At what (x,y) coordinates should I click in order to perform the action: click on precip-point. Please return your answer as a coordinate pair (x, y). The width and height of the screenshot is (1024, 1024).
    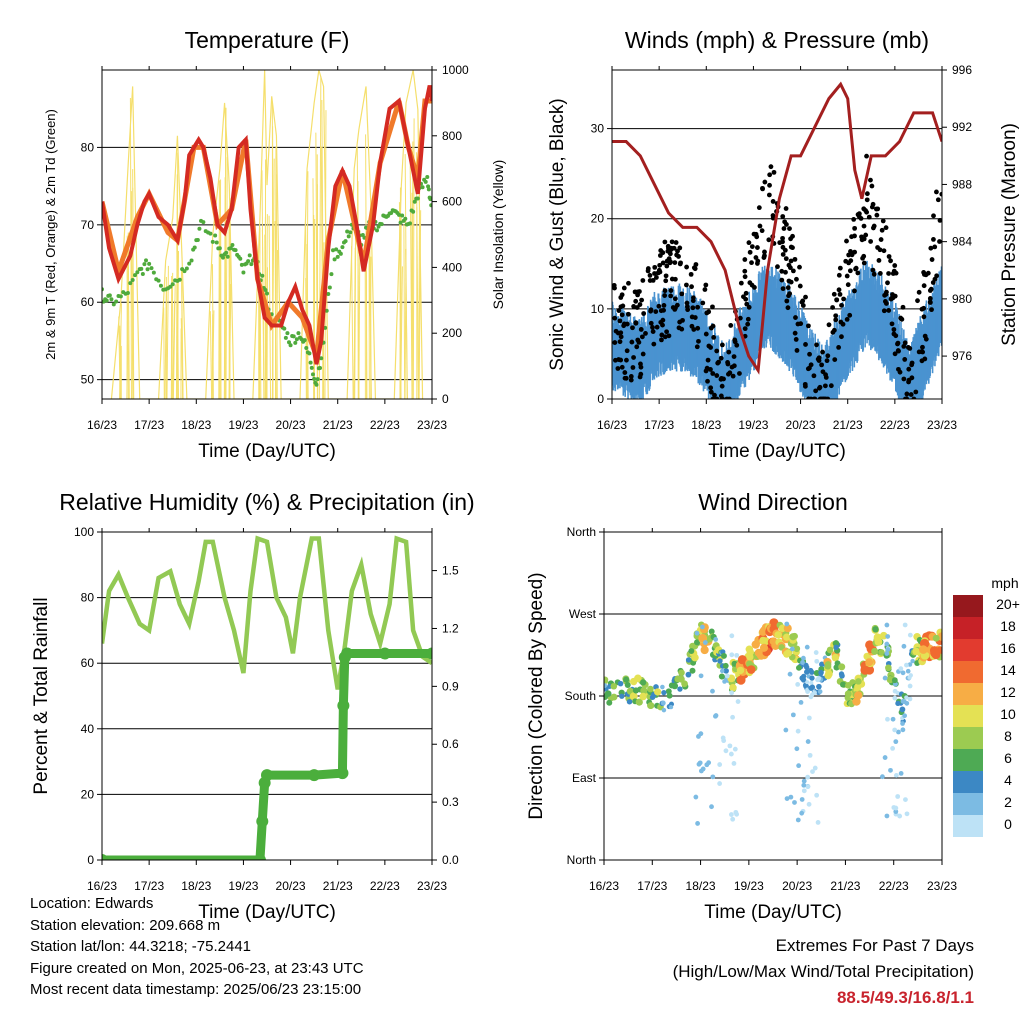
    Looking at the image, I should click on (105, 857).